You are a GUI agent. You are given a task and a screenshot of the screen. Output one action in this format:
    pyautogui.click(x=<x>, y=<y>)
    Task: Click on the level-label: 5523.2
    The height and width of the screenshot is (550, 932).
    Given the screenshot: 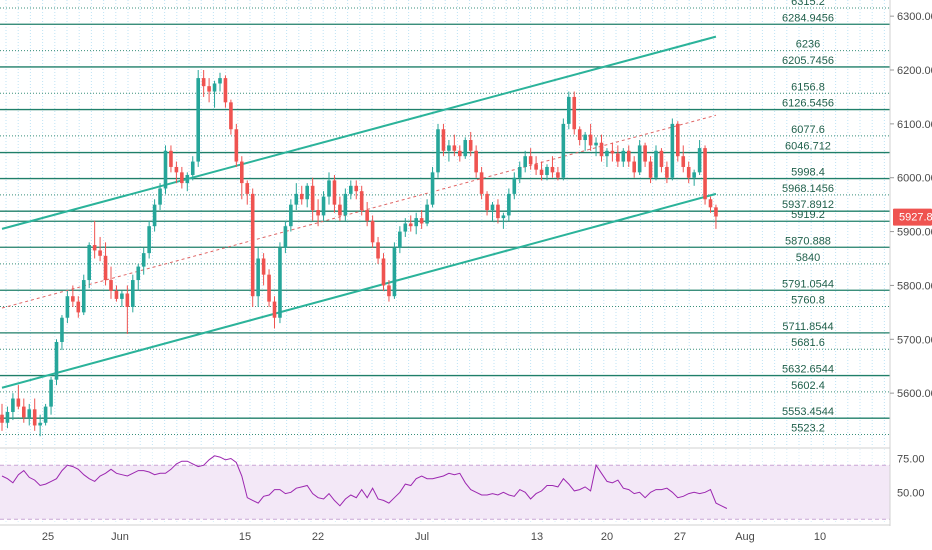 What is the action you would take?
    pyautogui.click(x=808, y=429)
    